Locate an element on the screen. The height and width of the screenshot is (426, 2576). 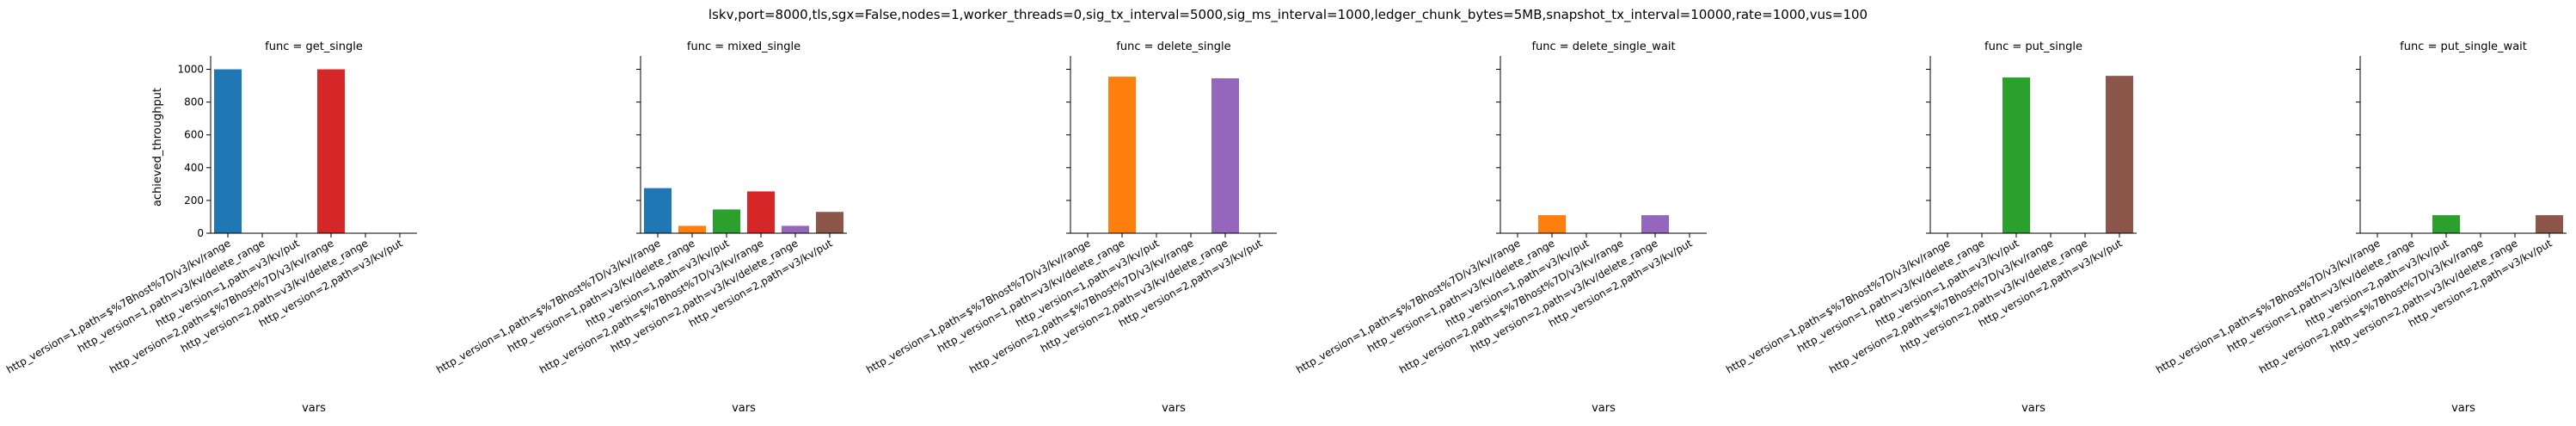
y-tick-label: 1000 is located at coordinates (190, 70).